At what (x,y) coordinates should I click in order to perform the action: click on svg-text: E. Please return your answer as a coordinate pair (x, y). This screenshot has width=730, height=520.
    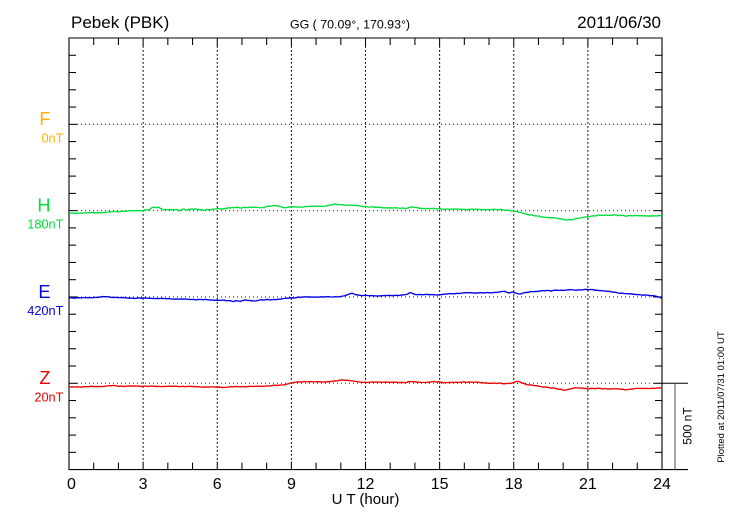
    Looking at the image, I should click on (44, 292).